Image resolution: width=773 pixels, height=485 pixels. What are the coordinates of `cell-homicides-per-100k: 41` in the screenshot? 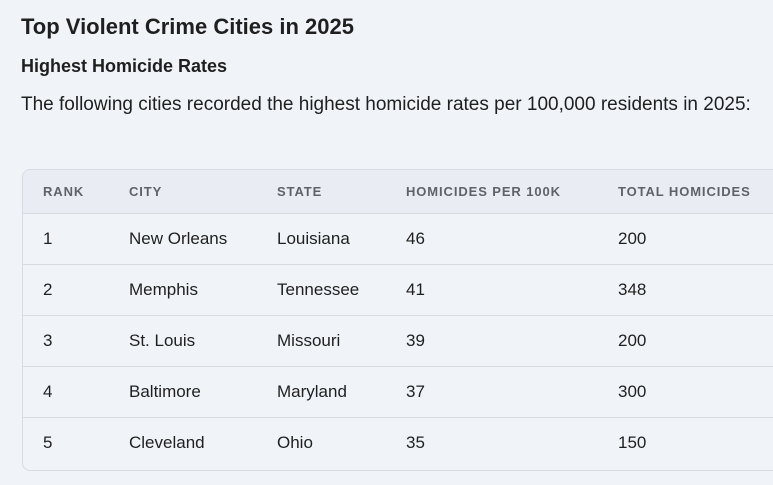 It's located at (492, 289).